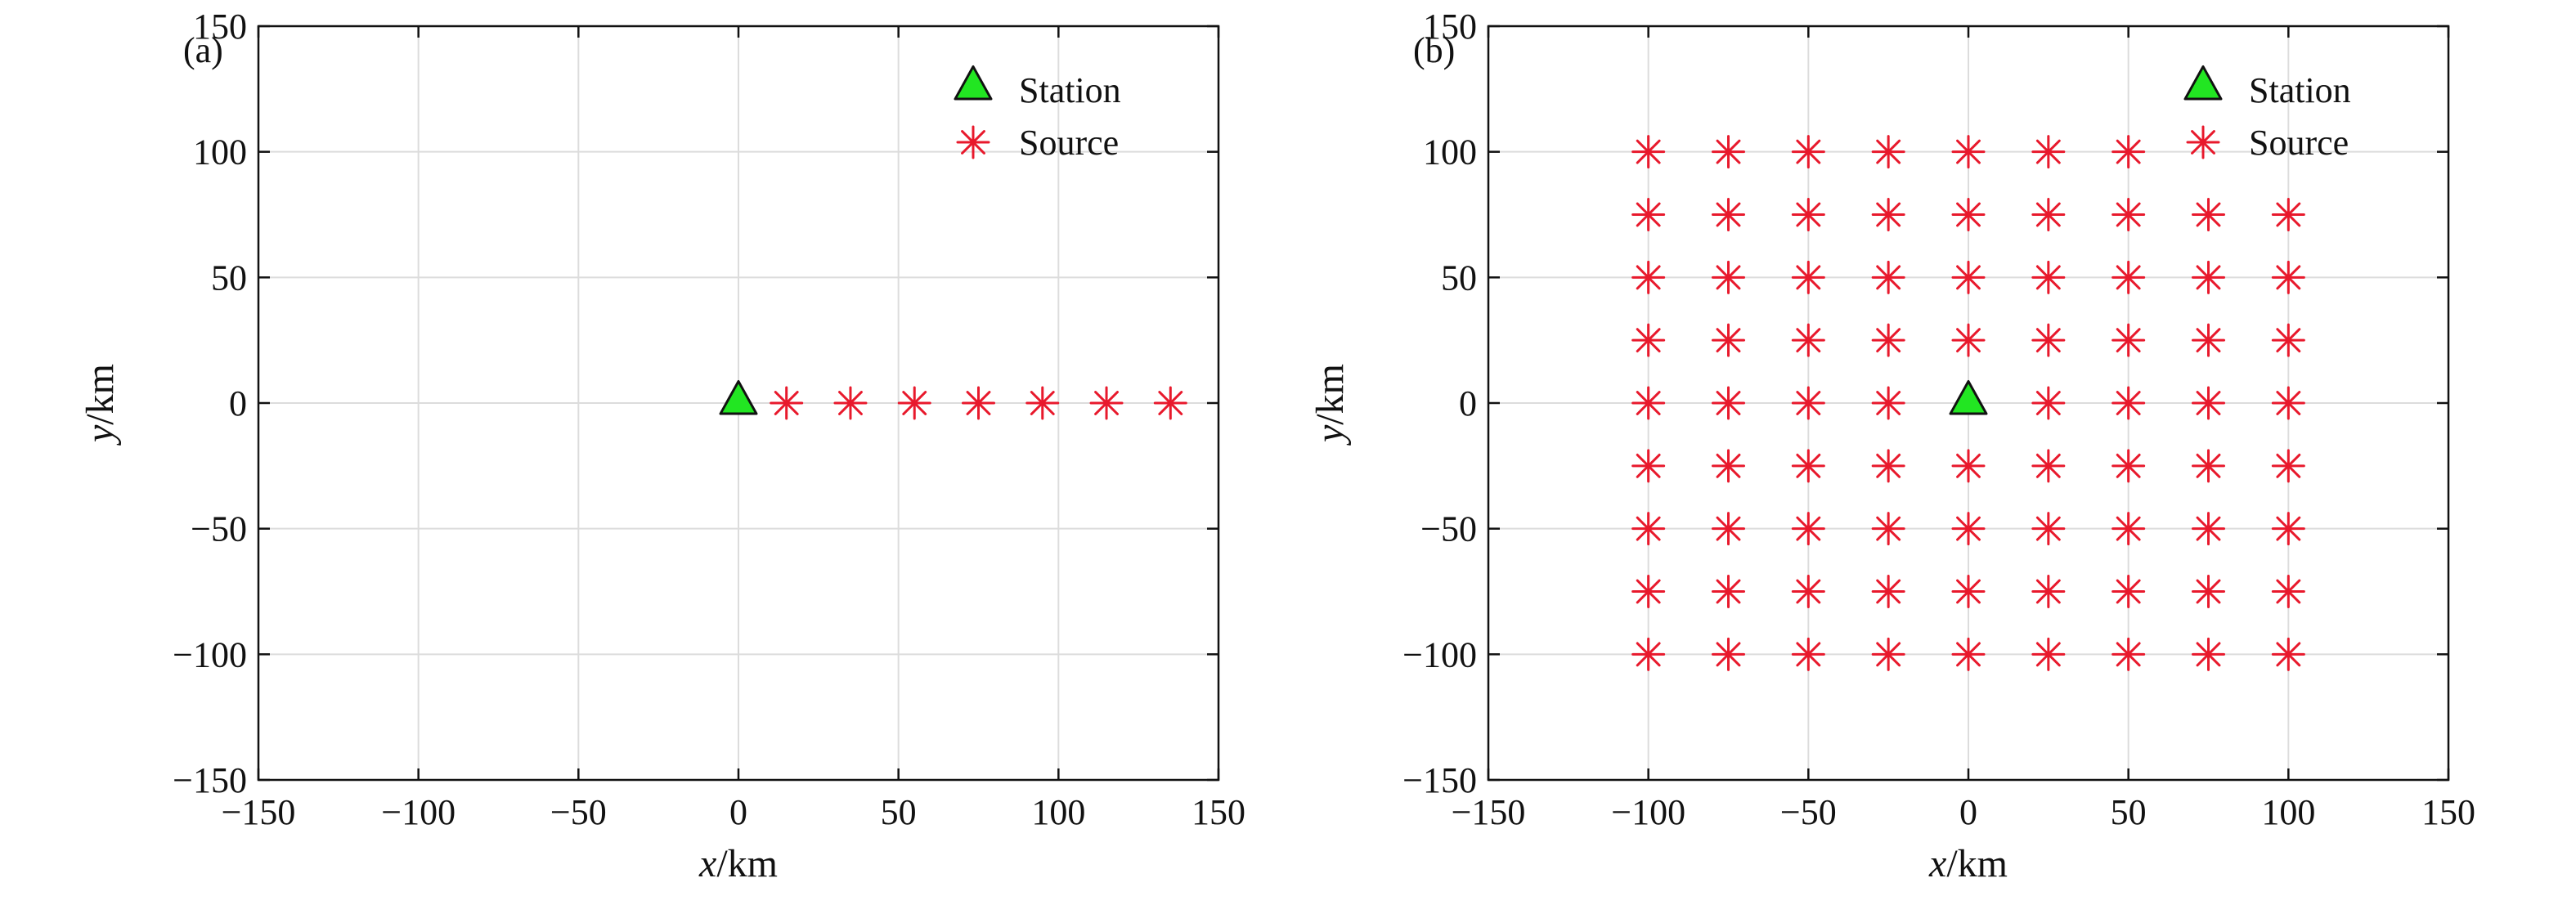  Describe the element at coordinates (1330, 405) in the screenshot. I see `y-axis-label: y/km` at that location.